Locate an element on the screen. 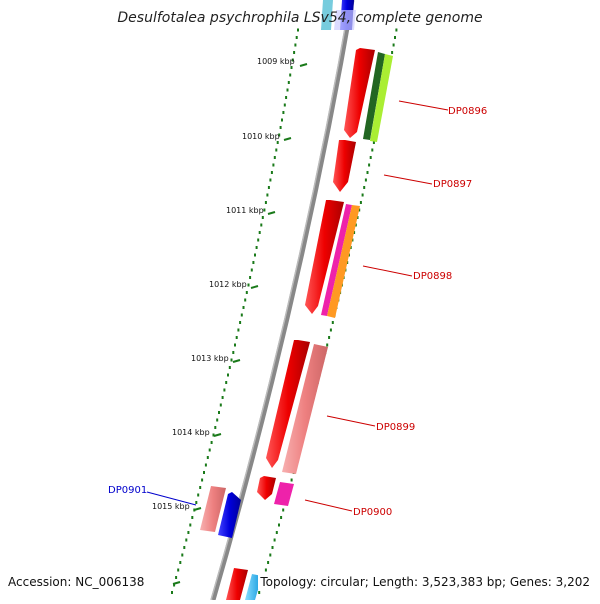 This screenshot has height=604, width=600. leader-dp0901 is located at coordinates (171, 498).